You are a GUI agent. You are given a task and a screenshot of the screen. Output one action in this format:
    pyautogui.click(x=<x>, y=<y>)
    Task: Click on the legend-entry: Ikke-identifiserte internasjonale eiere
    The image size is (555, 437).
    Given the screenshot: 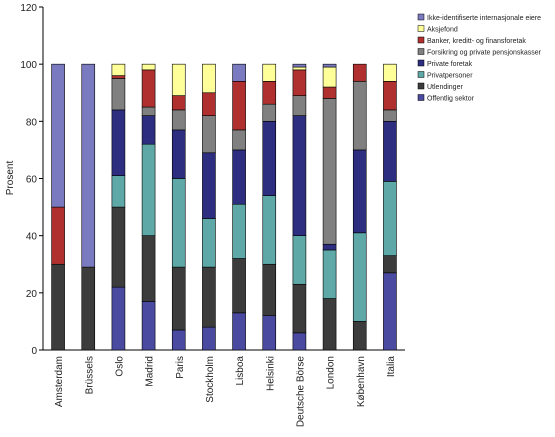 What is the action you would take?
    pyautogui.click(x=484, y=18)
    